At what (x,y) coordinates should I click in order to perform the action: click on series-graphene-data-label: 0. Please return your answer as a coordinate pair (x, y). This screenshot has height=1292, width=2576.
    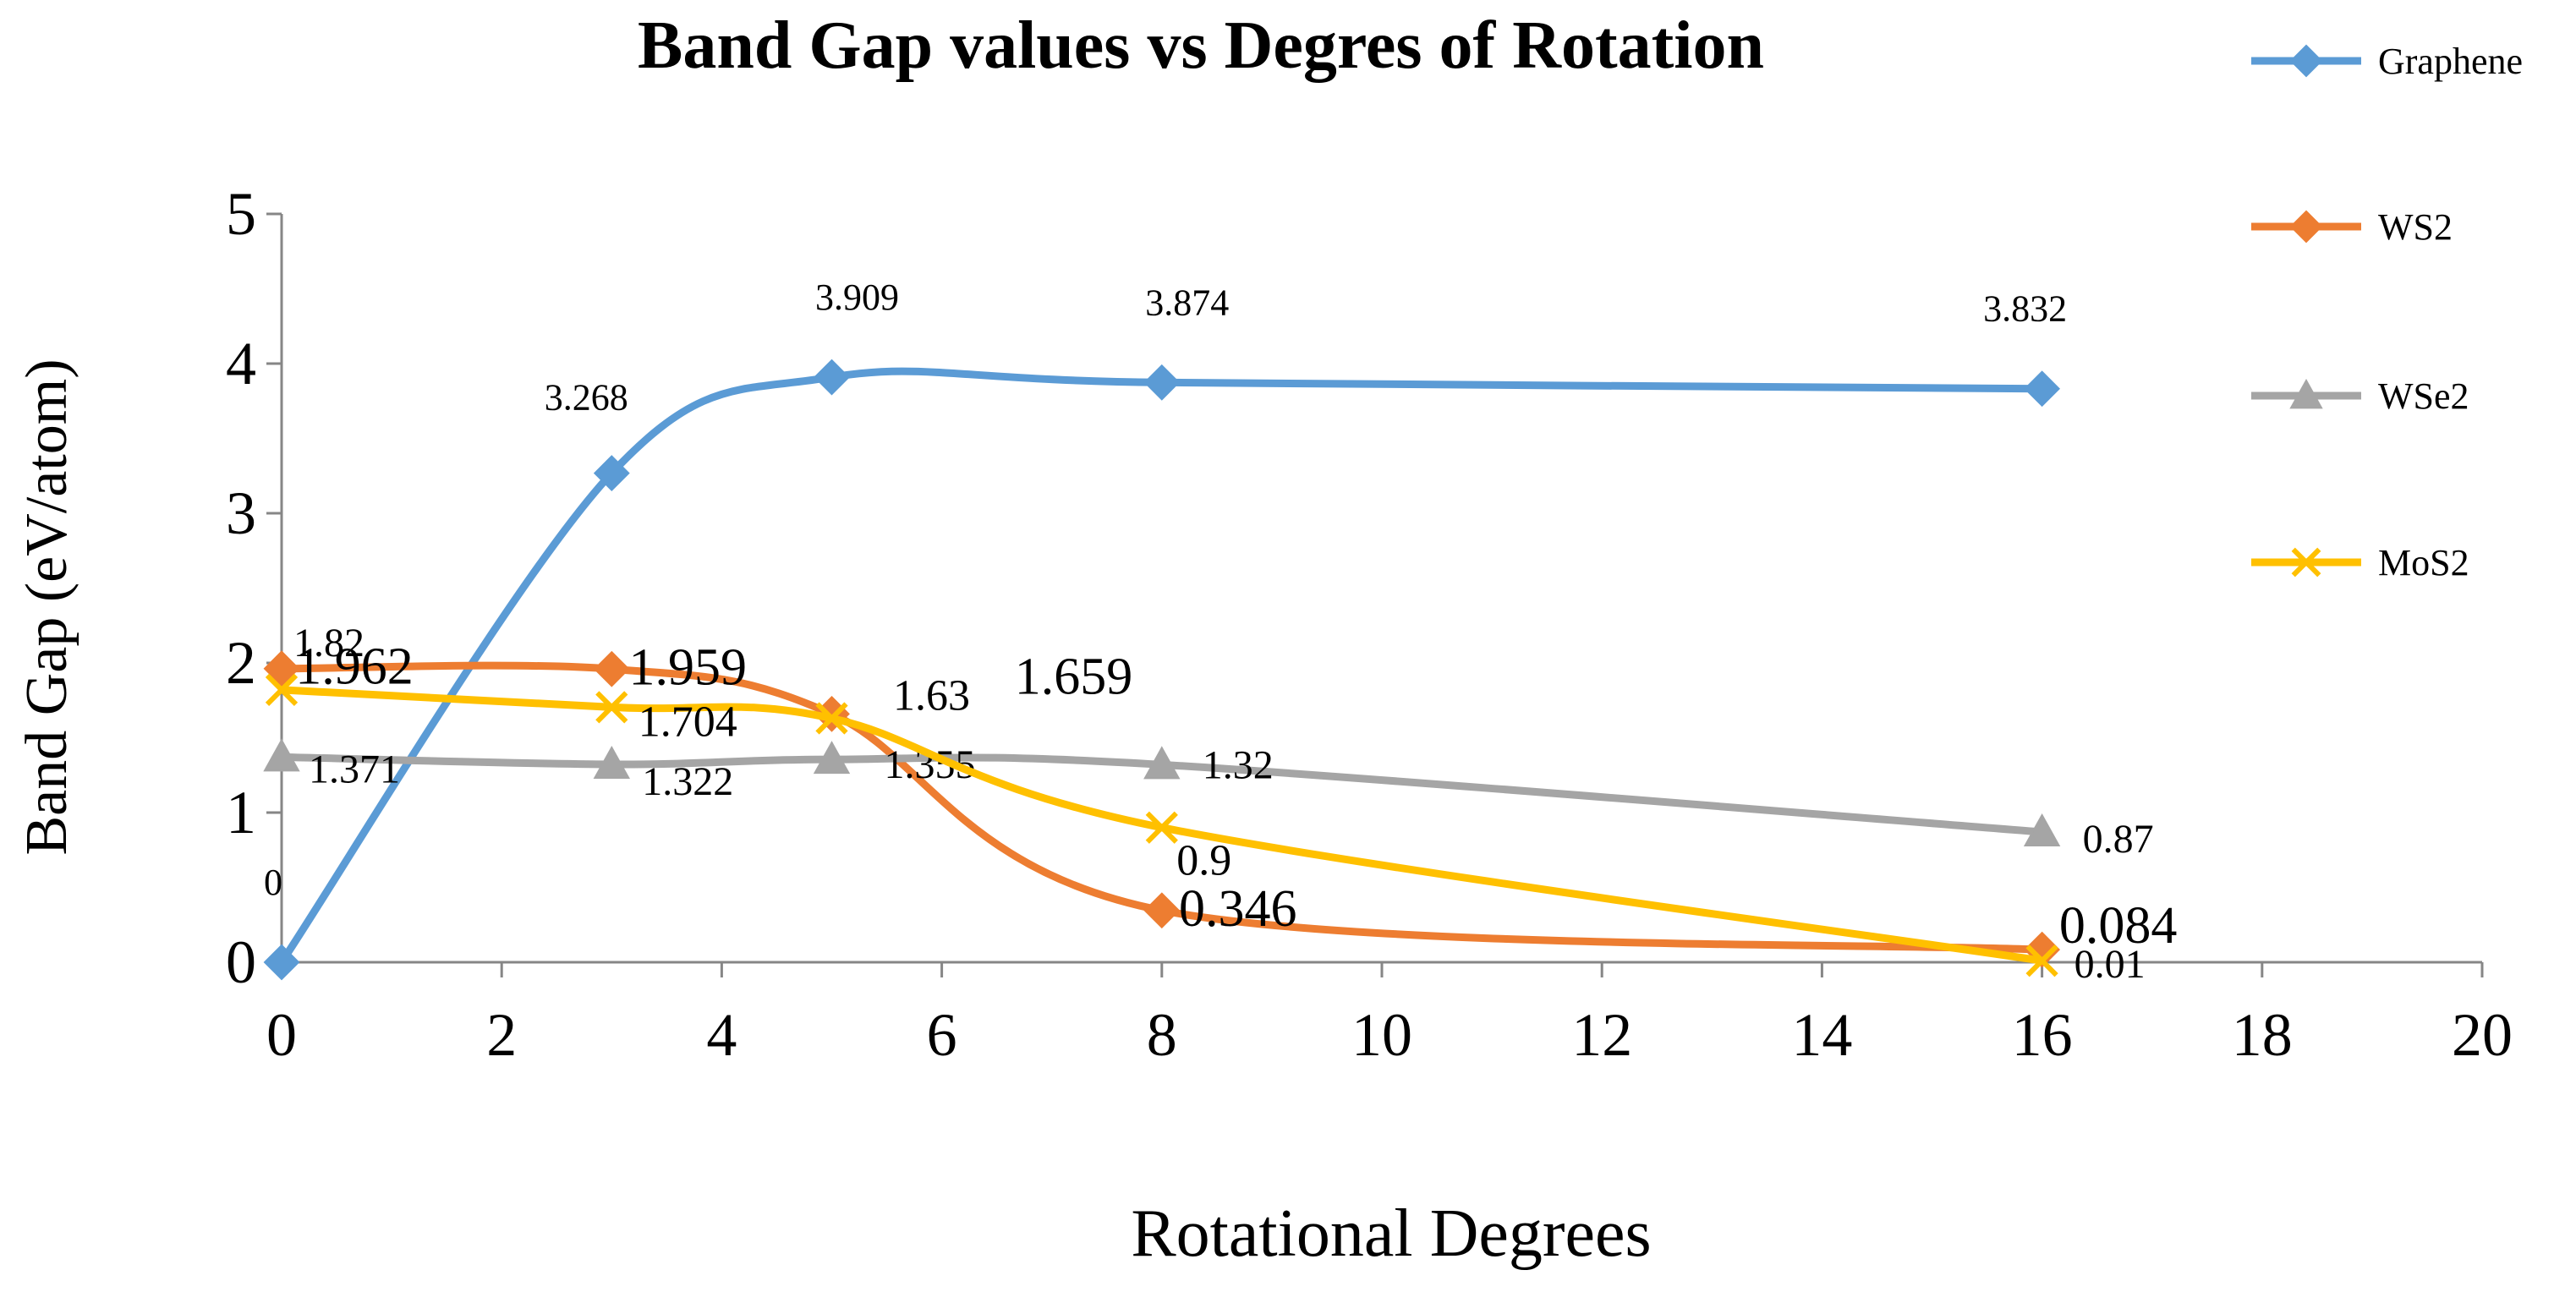
    Looking at the image, I should click on (273, 882).